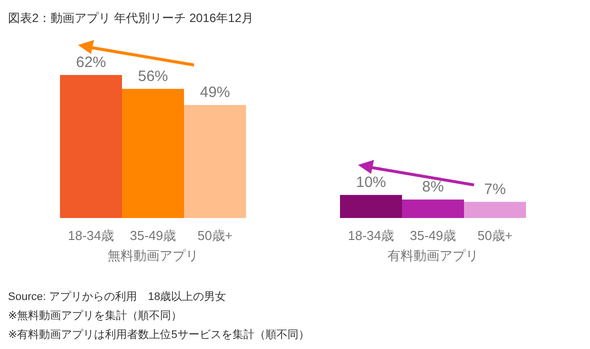  I want to click on x-axis-title: 無料動画アプリ, so click(153, 255).